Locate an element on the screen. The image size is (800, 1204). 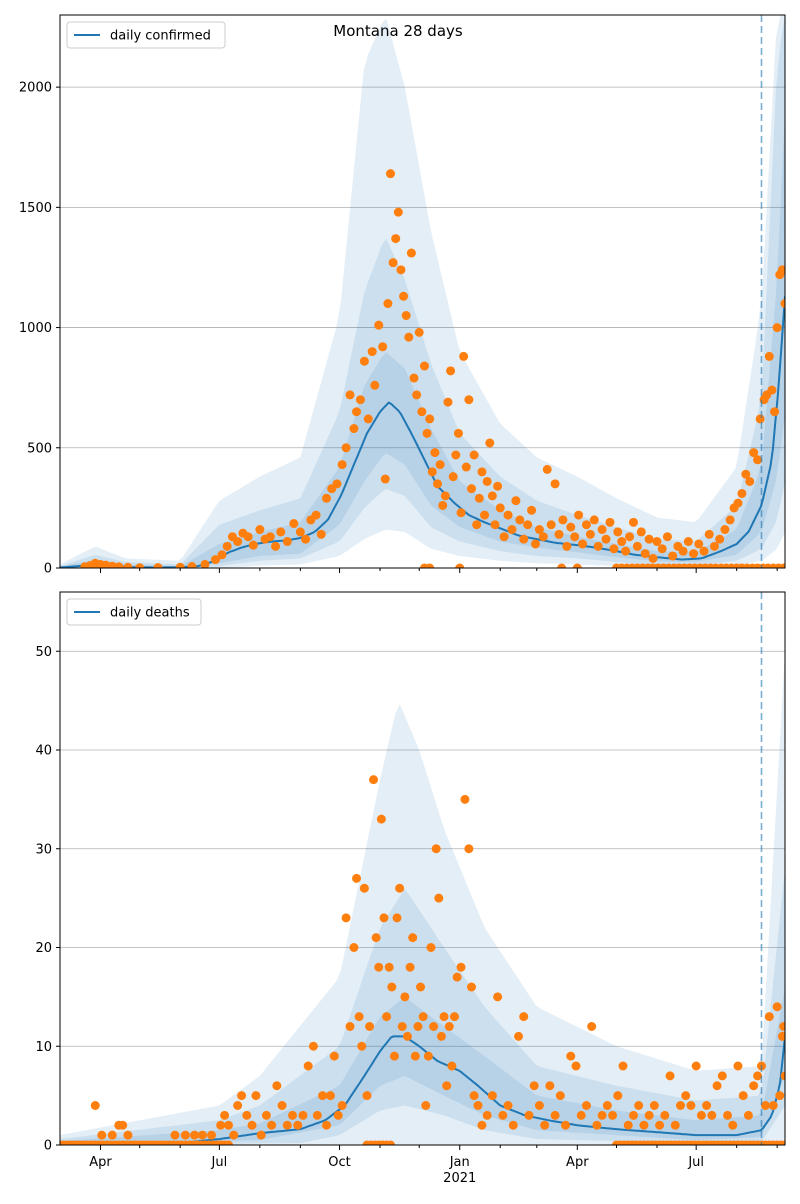
legend-confirmed: daily confirmed is located at coordinates (146, 35).